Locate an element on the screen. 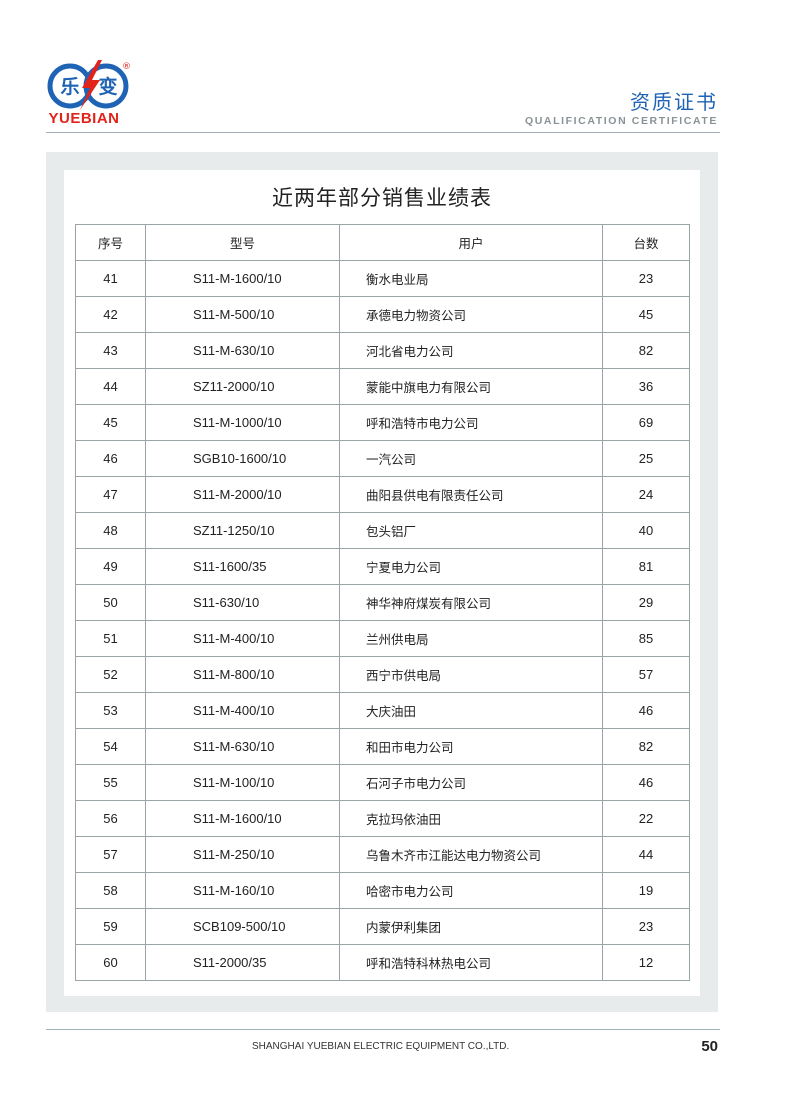 This screenshot has height=1095, width=800. table-row: 51 S11-M-400/10 兰州供电局 85 is located at coordinates (382, 638).